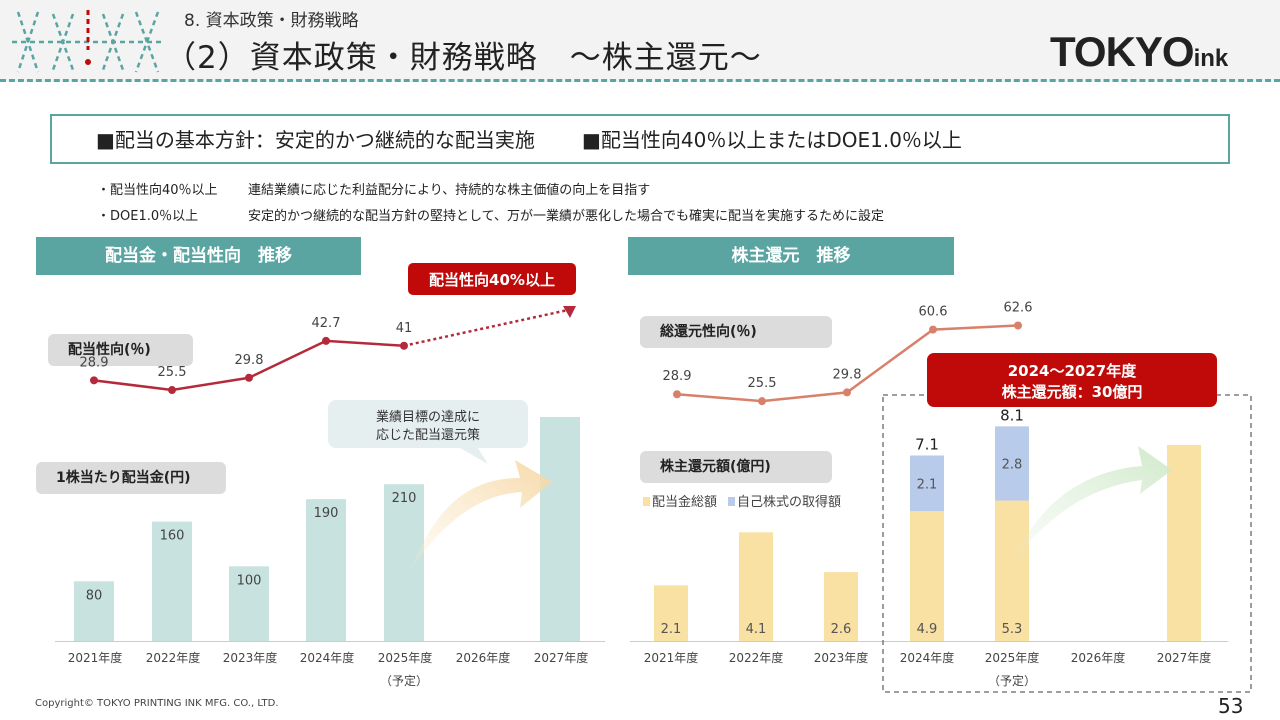  What do you see at coordinates (1098, 657) in the screenshot?
I see `right-x-tick-label: 2026年度` at bounding box center [1098, 657].